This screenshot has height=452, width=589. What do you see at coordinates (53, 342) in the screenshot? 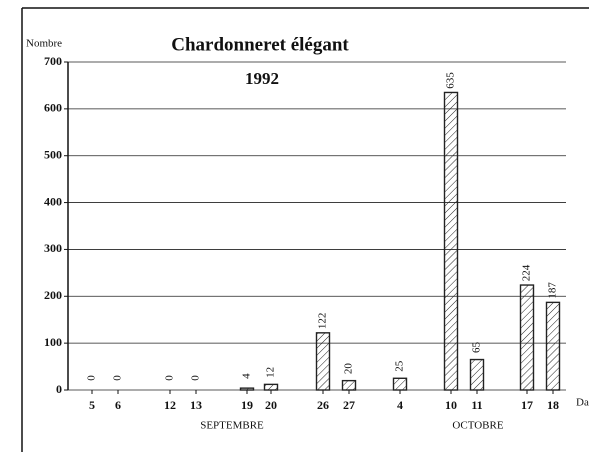
I see `y-tick-label: 100` at bounding box center [53, 342].